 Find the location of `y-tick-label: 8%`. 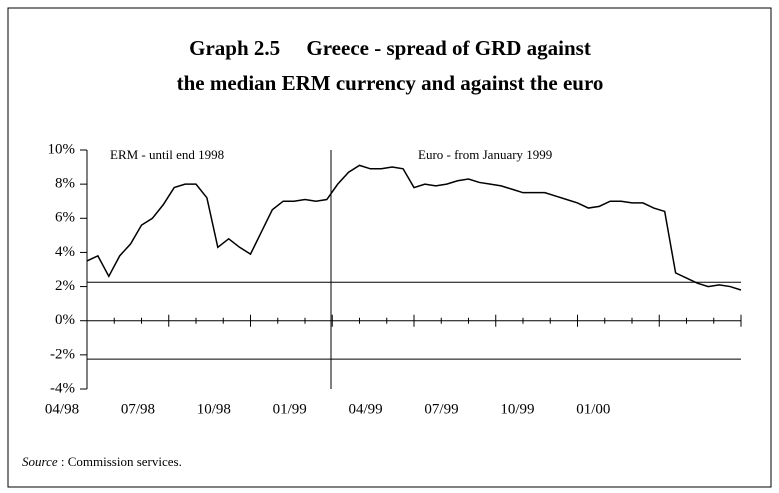

y-tick-label: 8% is located at coordinates (65, 184).